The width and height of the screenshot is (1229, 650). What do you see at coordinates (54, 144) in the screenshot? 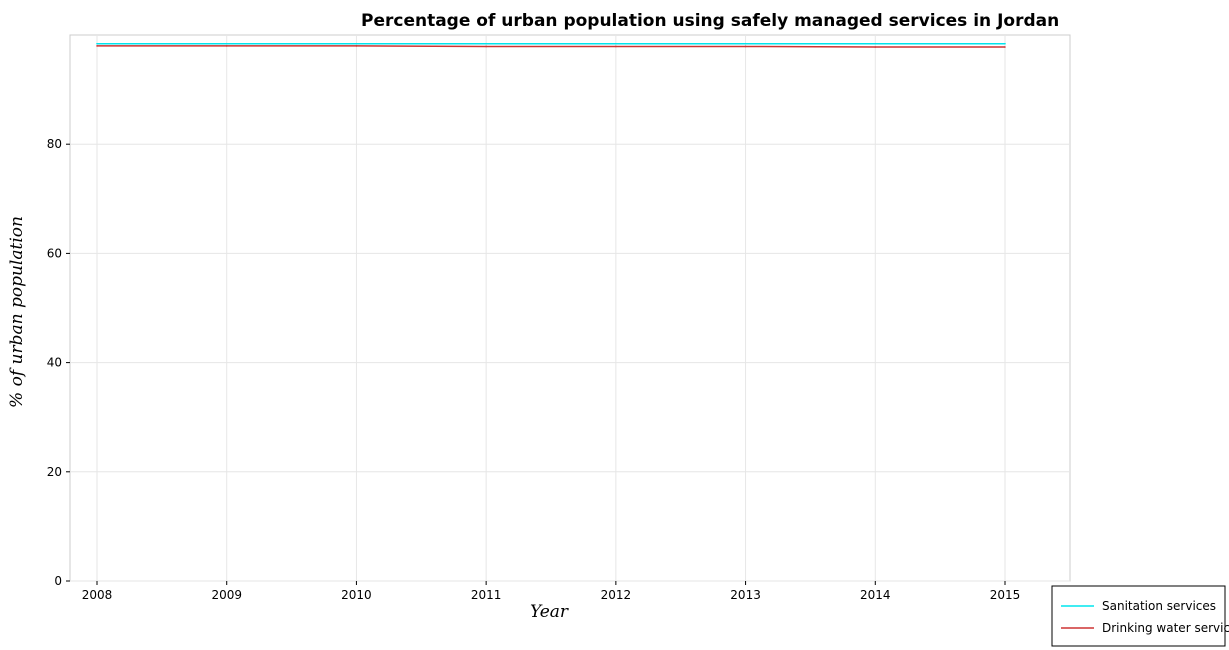
I see `y-tick-label: 80` at bounding box center [54, 144].